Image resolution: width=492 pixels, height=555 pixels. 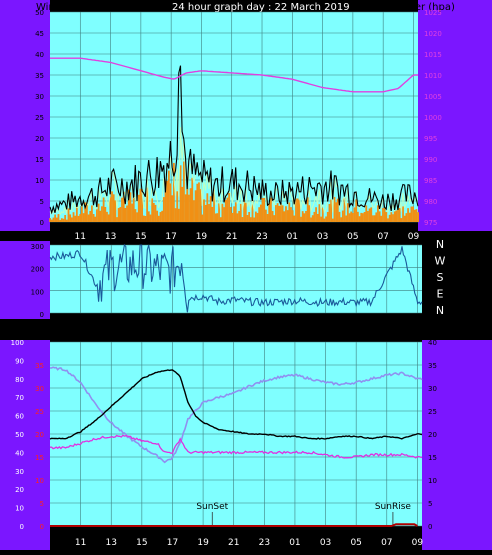 What do you see at coordinates (393, 507) in the screenshot?
I see `sunrise-label: SunRise` at bounding box center [393, 507].